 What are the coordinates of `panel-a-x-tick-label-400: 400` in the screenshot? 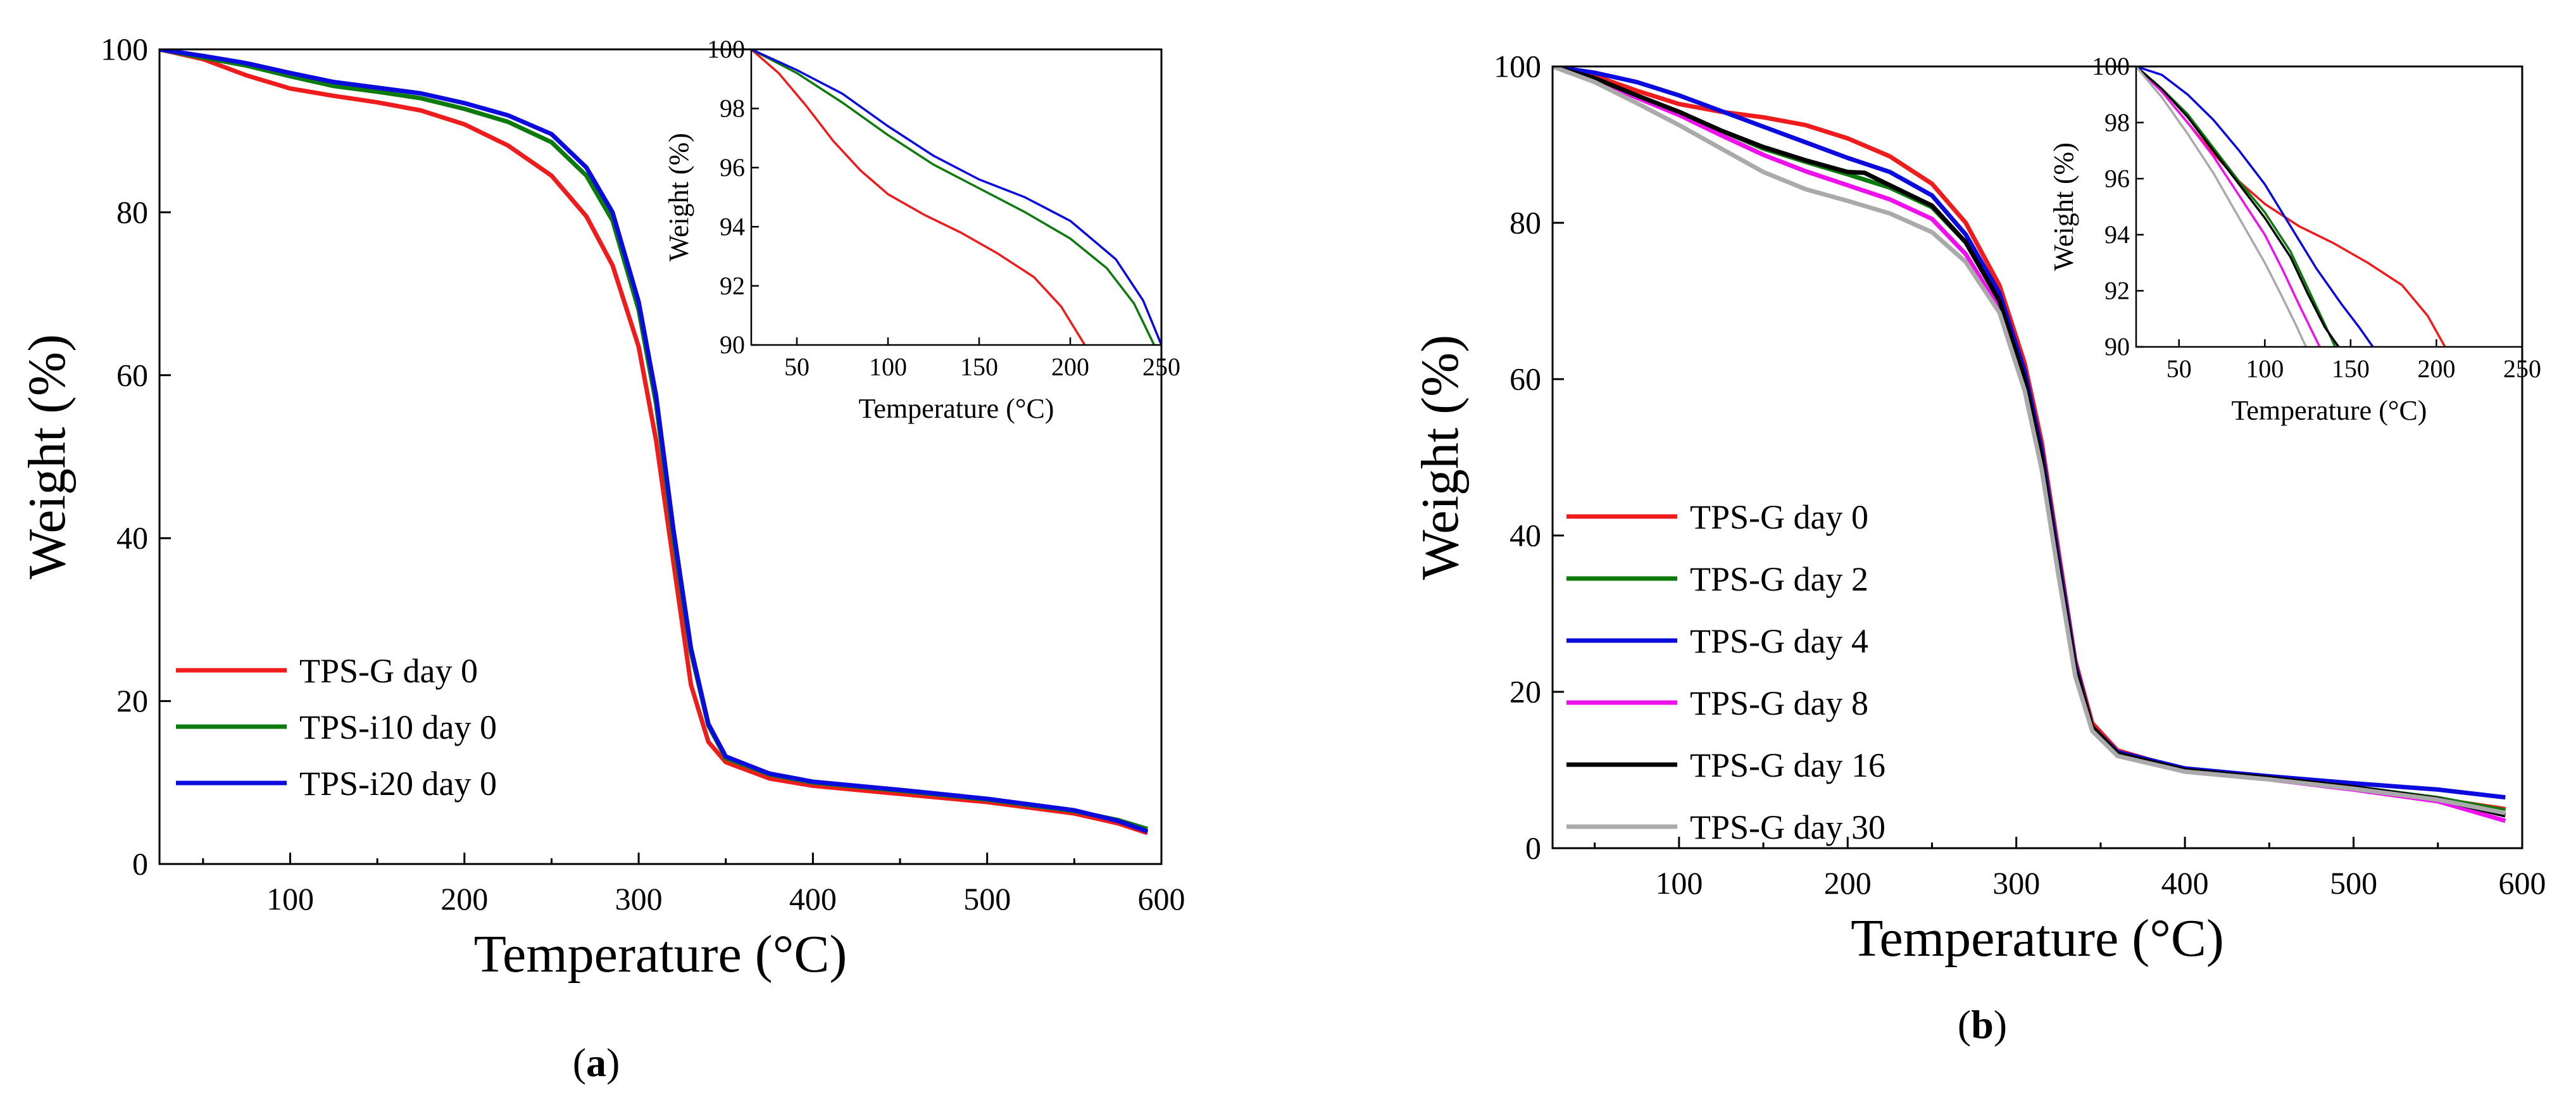 It's located at (813, 899).